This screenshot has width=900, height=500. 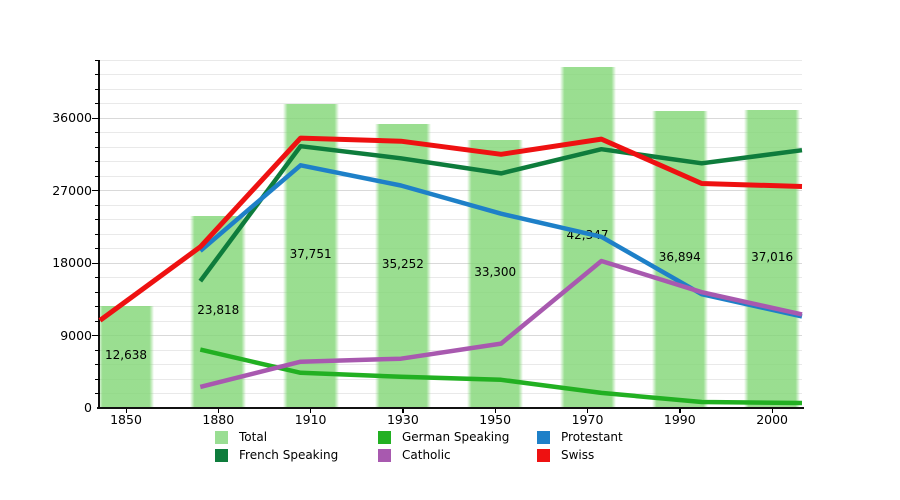 What do you see at coordinates (72, 117) in the screenshot?
I see `y-axis-label: 36000` at bounding box center [72, 117].